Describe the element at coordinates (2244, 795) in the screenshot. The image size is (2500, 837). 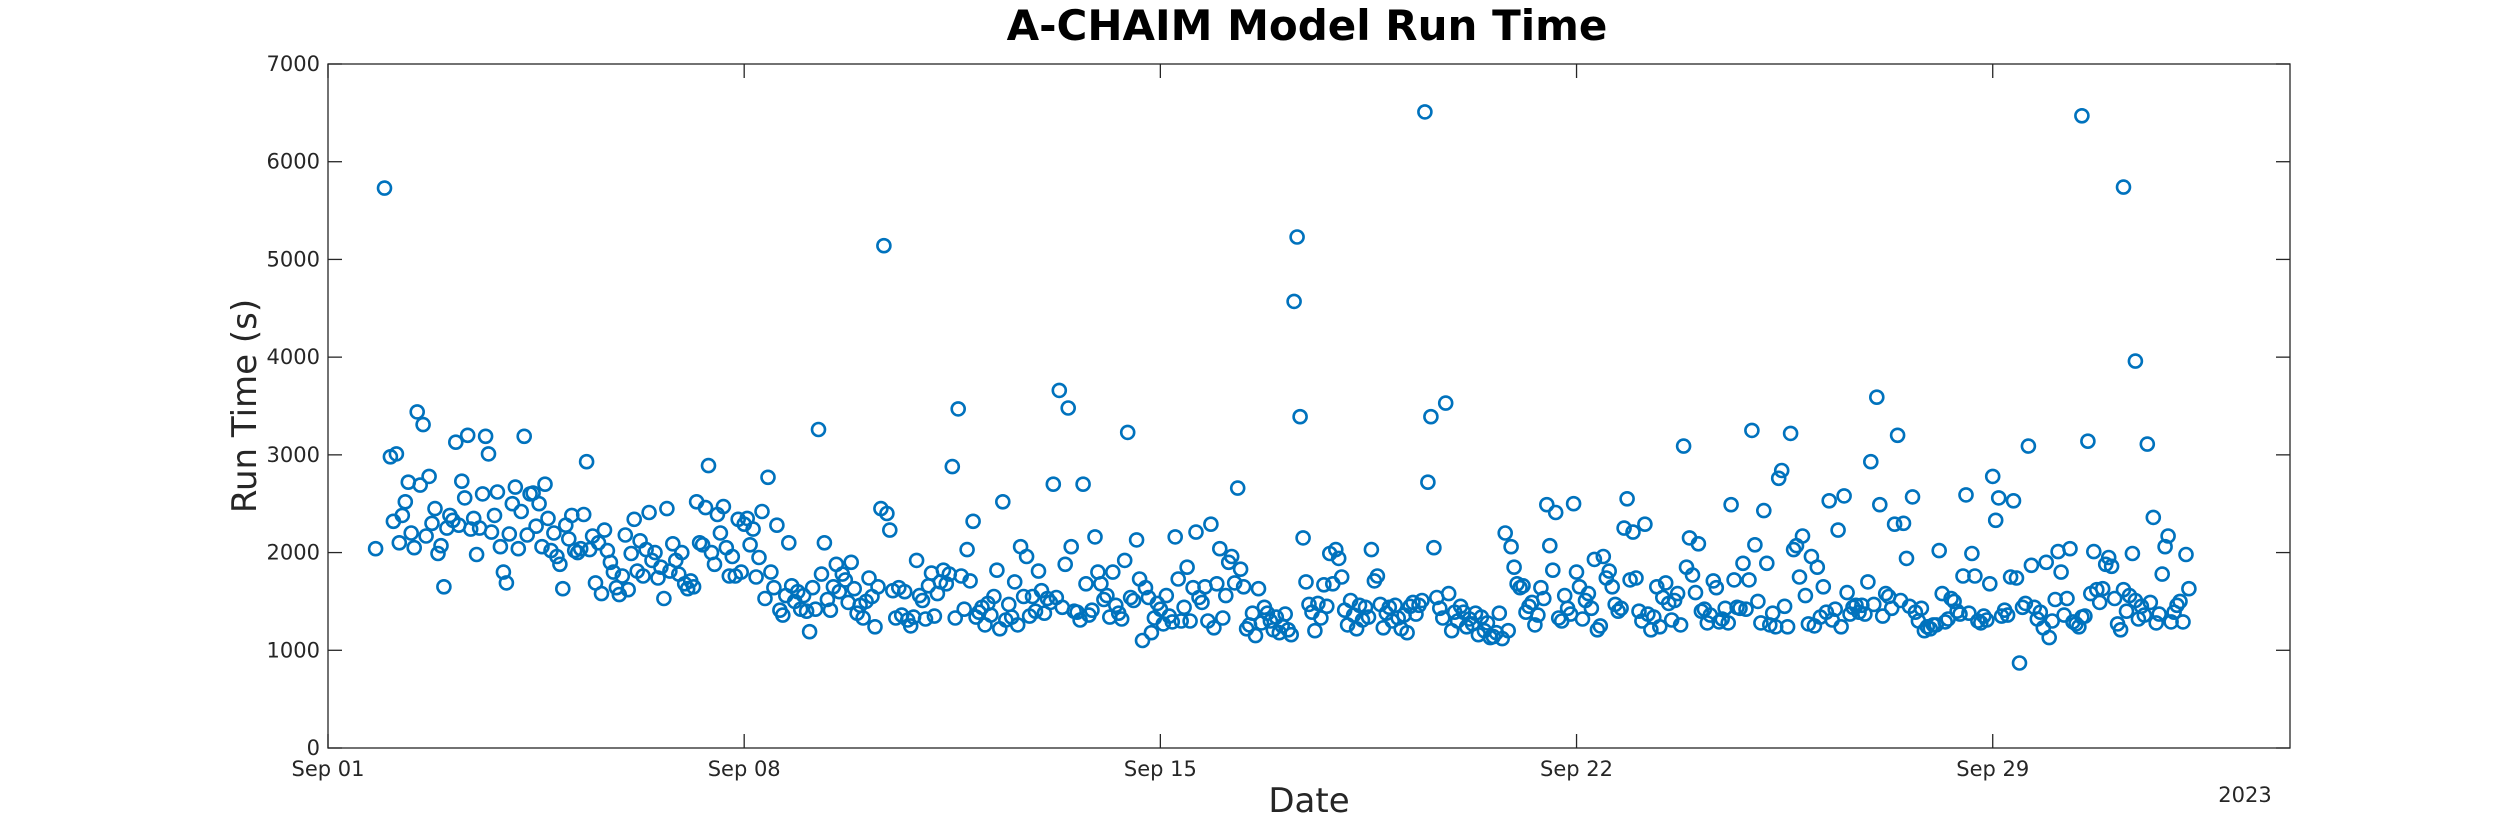
I see `x-axis-year-label: 2023` at that location.